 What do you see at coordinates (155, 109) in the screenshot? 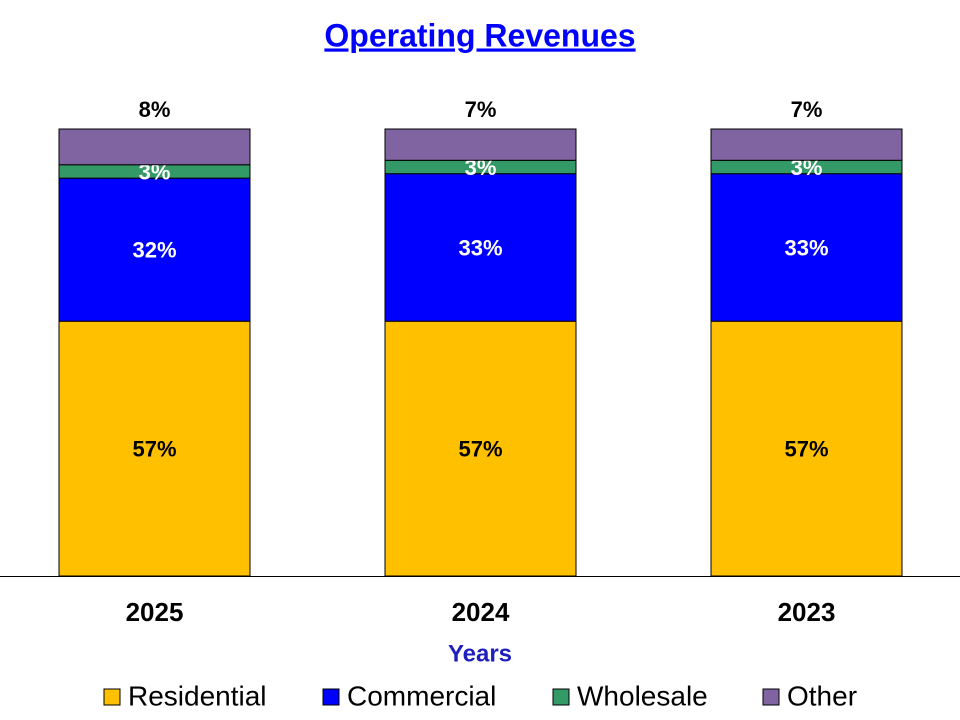
I see `data-label: 8%` at bounding box center [155, 109].